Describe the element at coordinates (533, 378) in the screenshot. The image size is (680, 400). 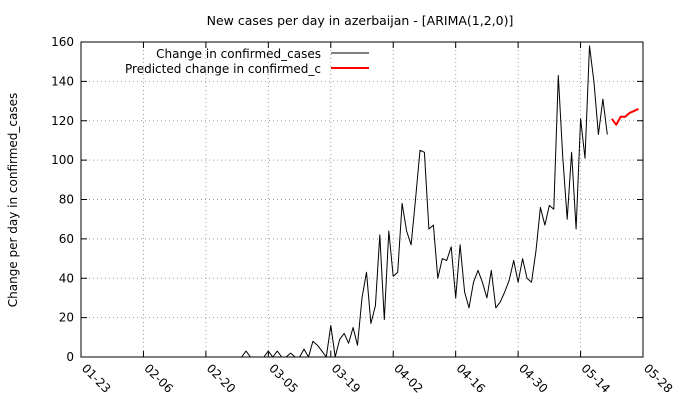
I see `x-tick-label: 04-30` at that location.